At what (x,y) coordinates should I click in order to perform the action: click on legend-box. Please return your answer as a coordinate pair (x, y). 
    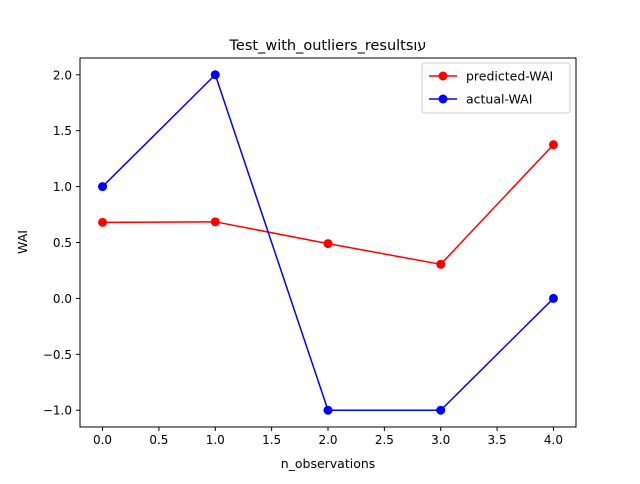
    Looking at the image, I should click on (496, 88).